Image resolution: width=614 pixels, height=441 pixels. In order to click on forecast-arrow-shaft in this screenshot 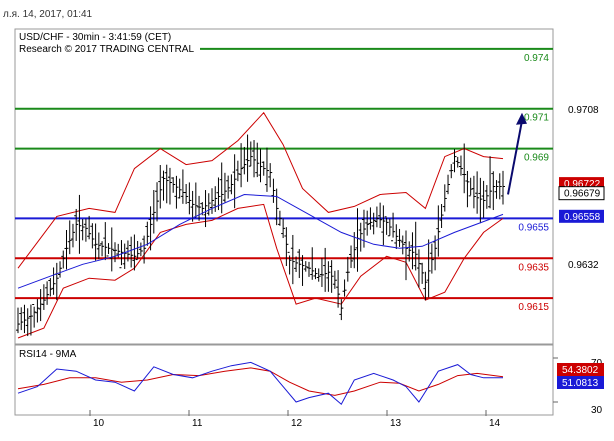, I will do `click(515, 157)`.